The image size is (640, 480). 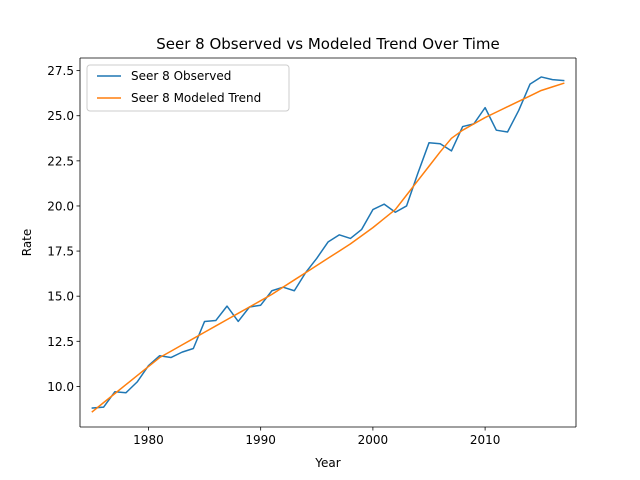 What do you see at coordinates (60, 252) in the screenshot?
I see `y-tick-label: 17.5` at bounding box center [60, 252].